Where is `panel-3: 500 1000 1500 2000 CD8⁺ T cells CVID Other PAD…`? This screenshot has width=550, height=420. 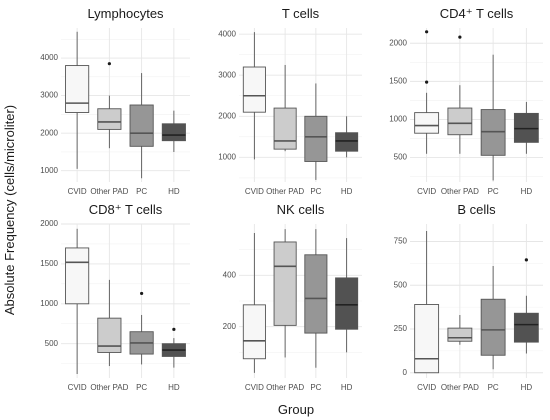
panel-3: 500 1000 1500 2000 CD8⁺ T cells CVID Other PAD… is located at coordinates (115, 297).